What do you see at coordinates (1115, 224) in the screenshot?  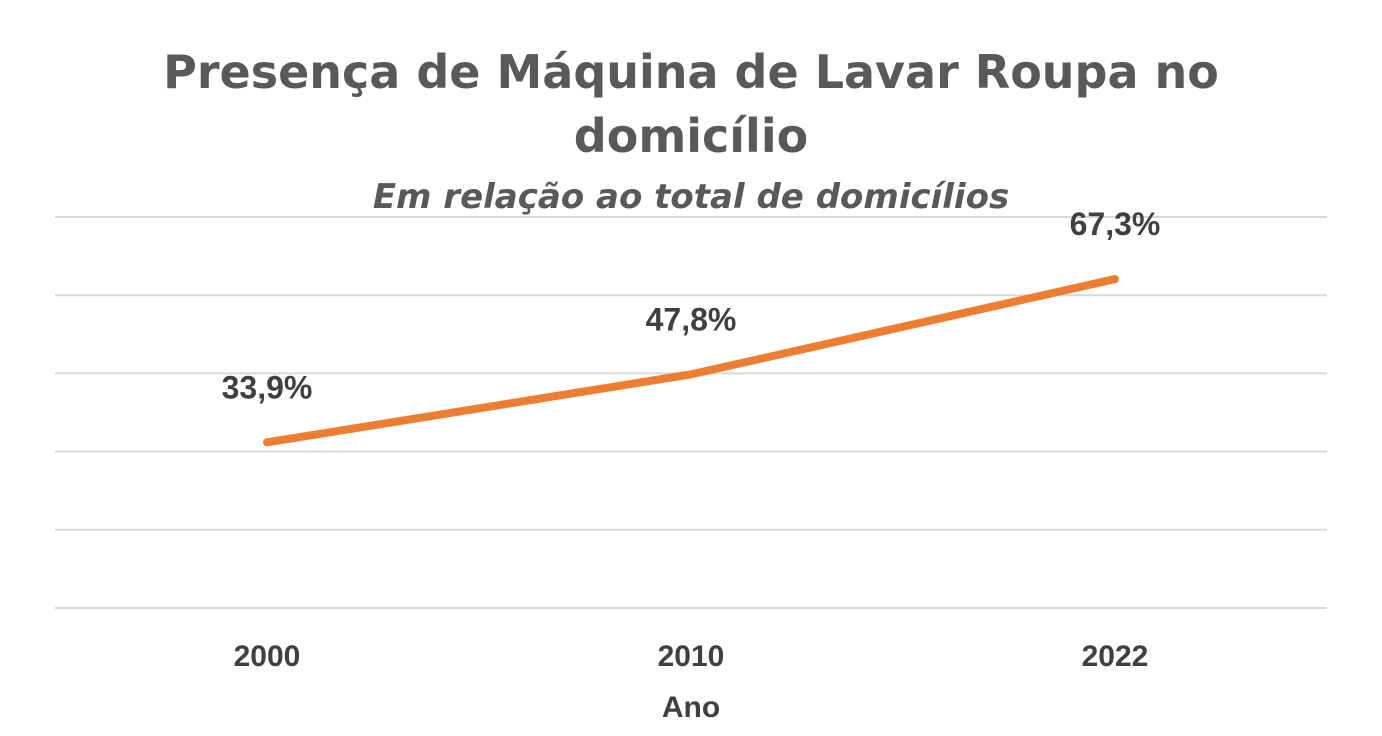 I see `data-label-2022: 67,3%` at bounding box center [1115, 224].